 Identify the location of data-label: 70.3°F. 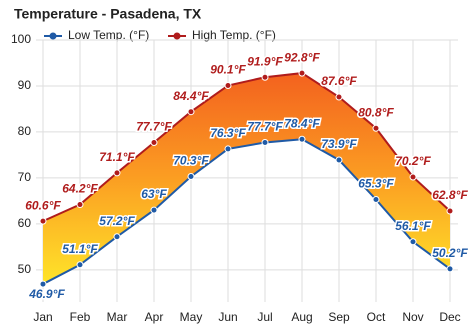
(191, 161).